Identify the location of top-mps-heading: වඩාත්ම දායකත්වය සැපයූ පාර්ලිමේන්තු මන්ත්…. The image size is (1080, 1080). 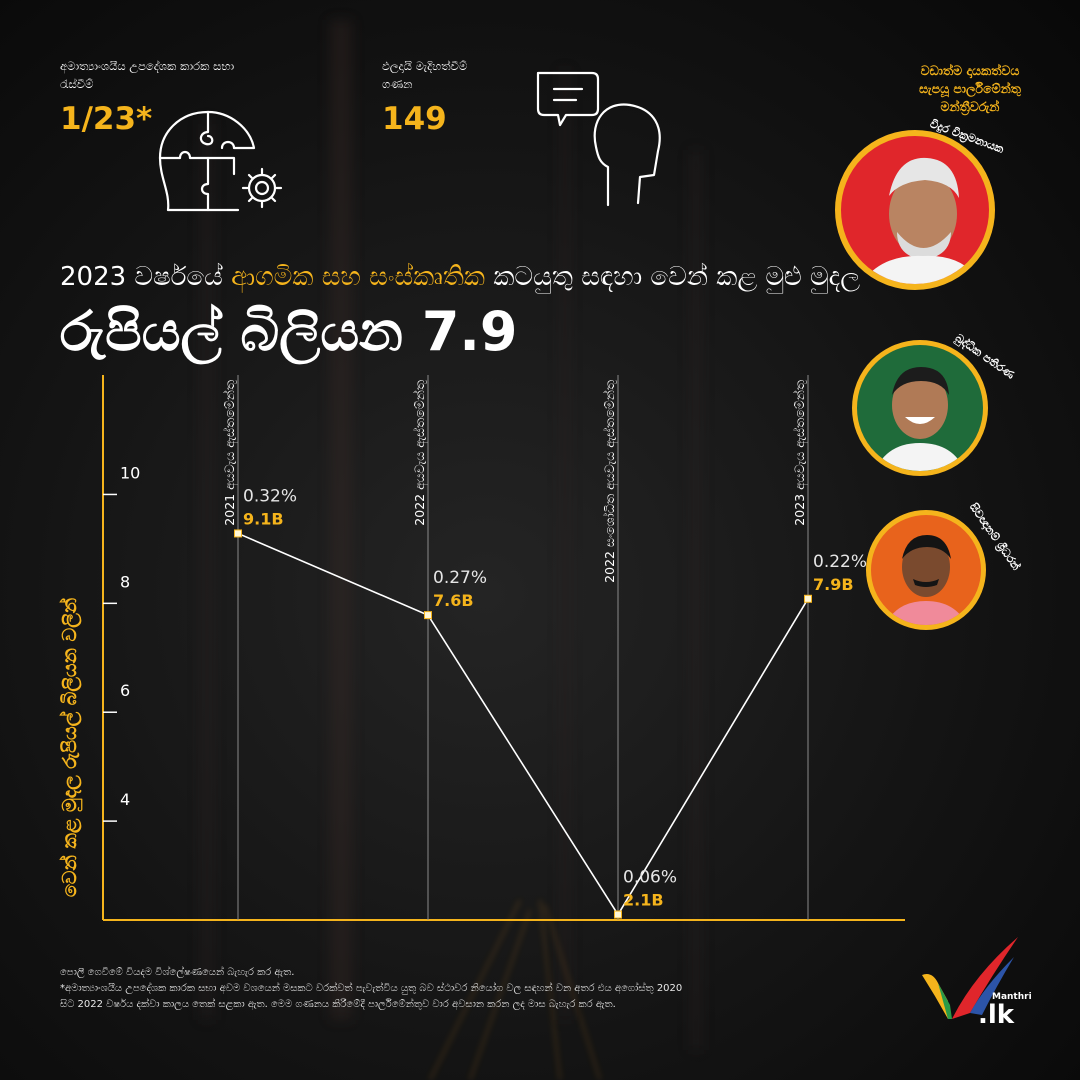
(970, 89).